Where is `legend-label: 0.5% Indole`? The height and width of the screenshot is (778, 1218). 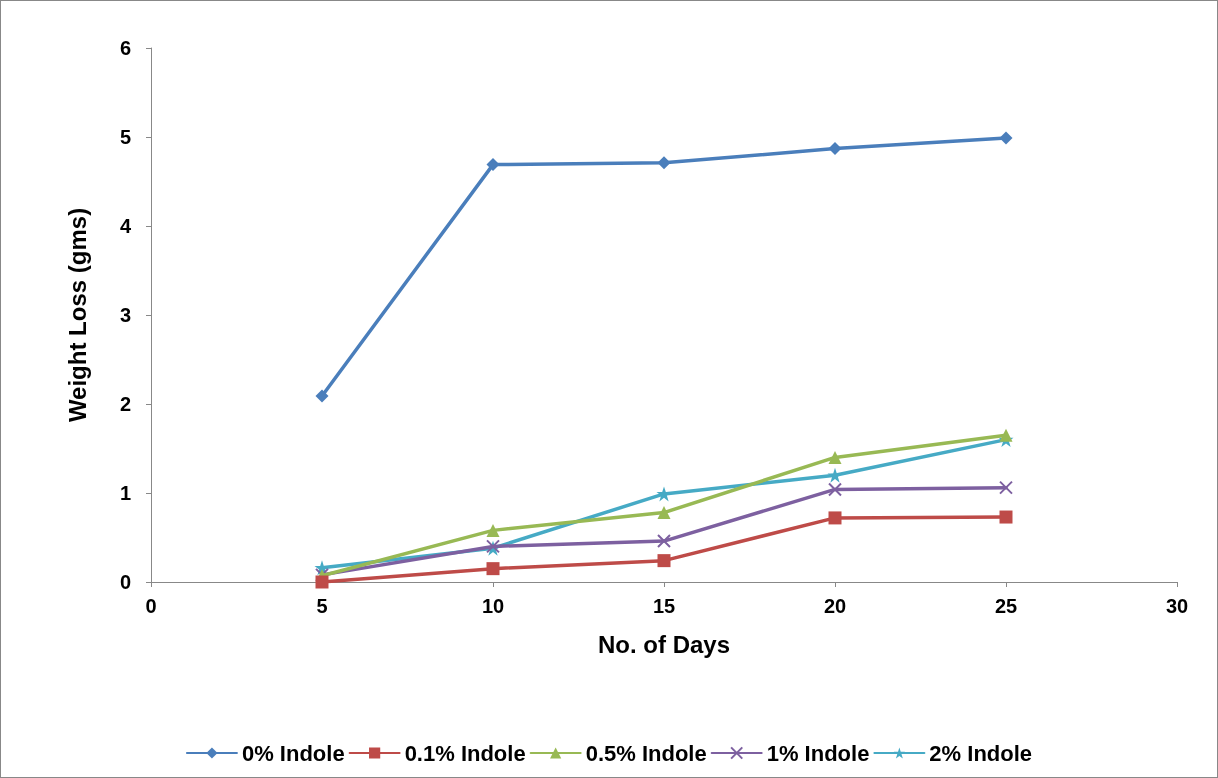 legend-label: 0.5% Indole is located at coordinates (646, 753).